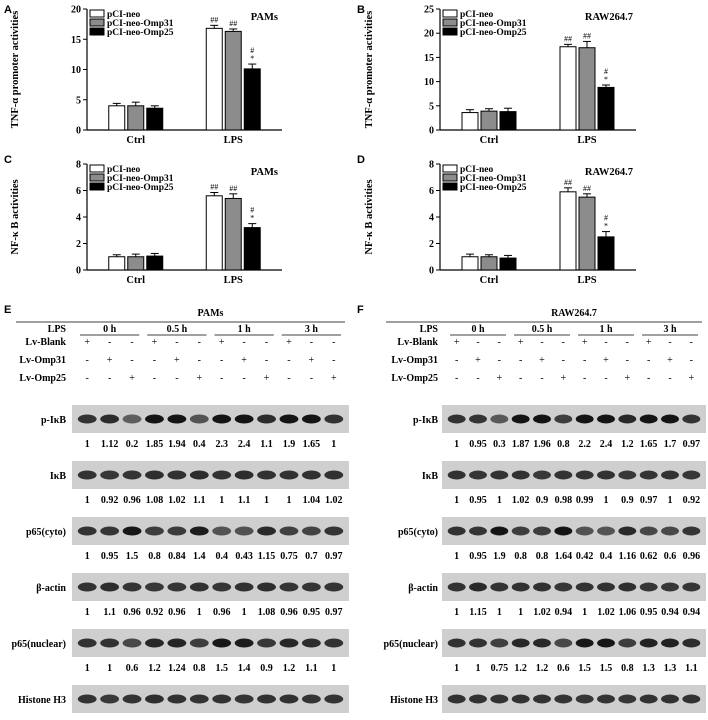  Describe the element at coordinates (508, 264) in the screenshot. I see `bar-pCI-neo-Omp25-Ctrl` at that location.